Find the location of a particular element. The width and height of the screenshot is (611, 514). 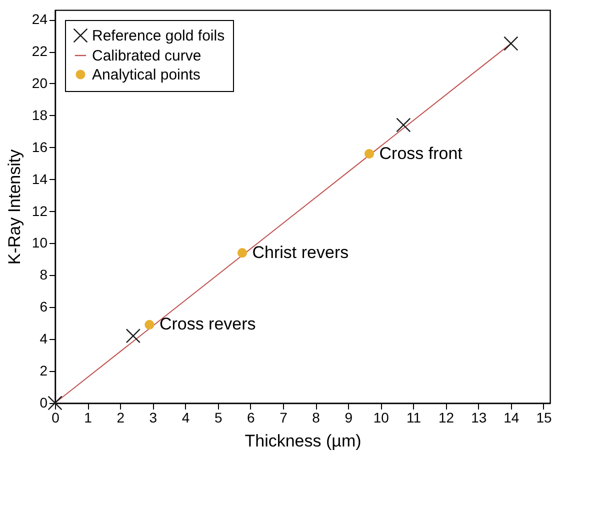

y-tick-label: 20 is located at coordinates (40, 82).